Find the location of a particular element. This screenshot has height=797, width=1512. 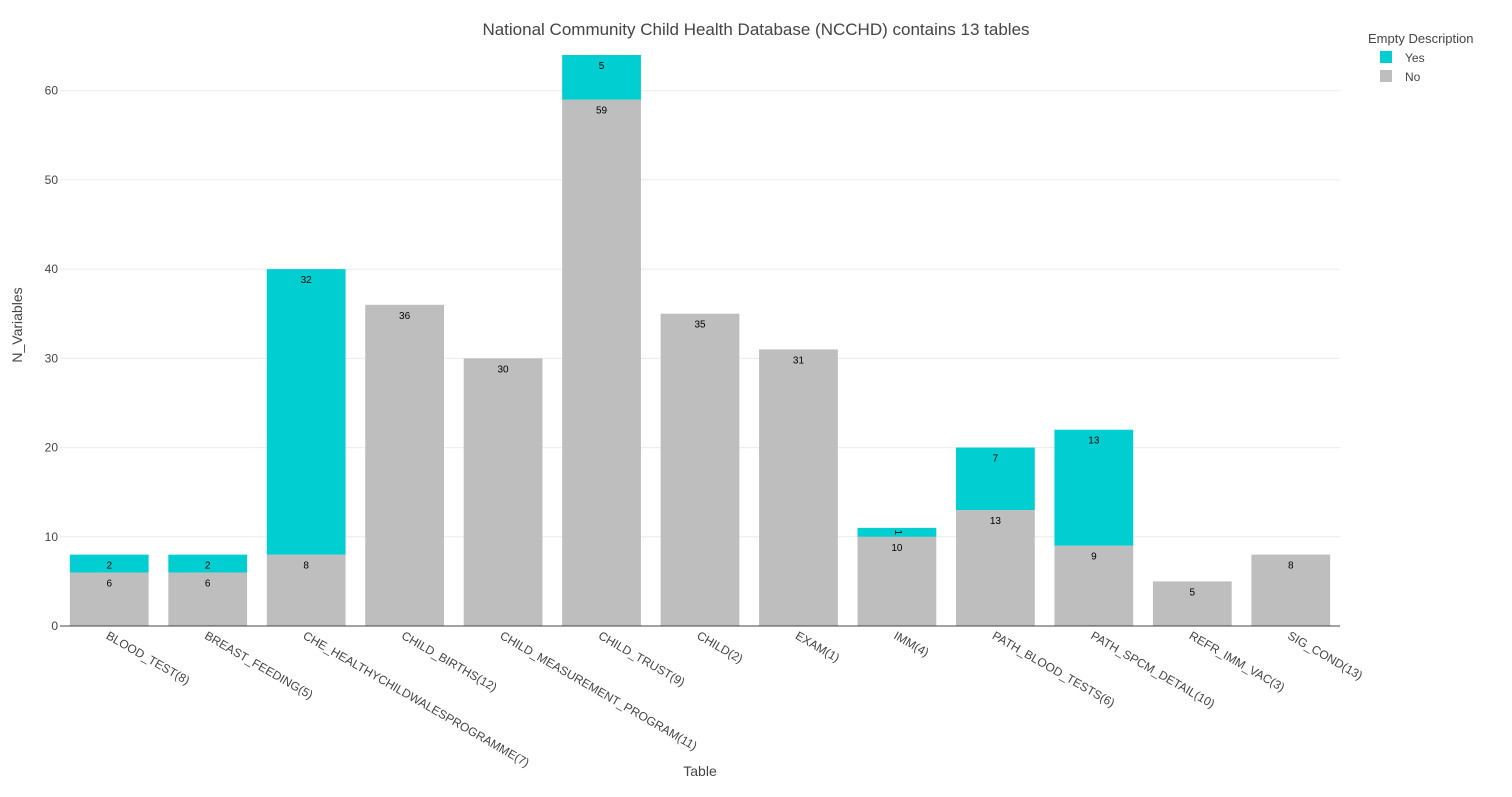

legend-label-yes: Yes is located at coordinates (1415, 58).